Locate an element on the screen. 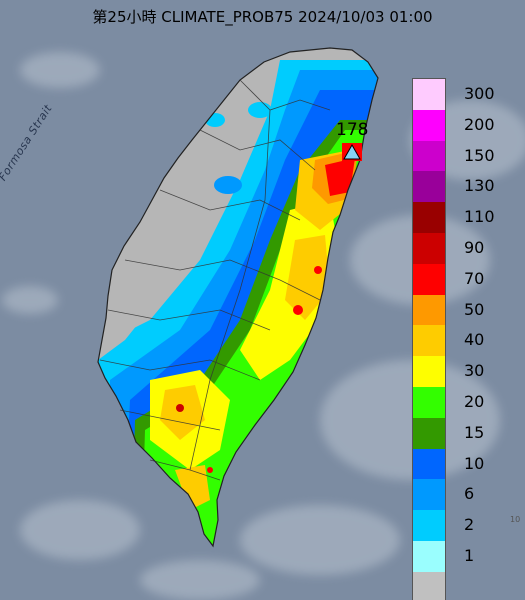  legend-label: 300 is located at coordinates (479, 93).